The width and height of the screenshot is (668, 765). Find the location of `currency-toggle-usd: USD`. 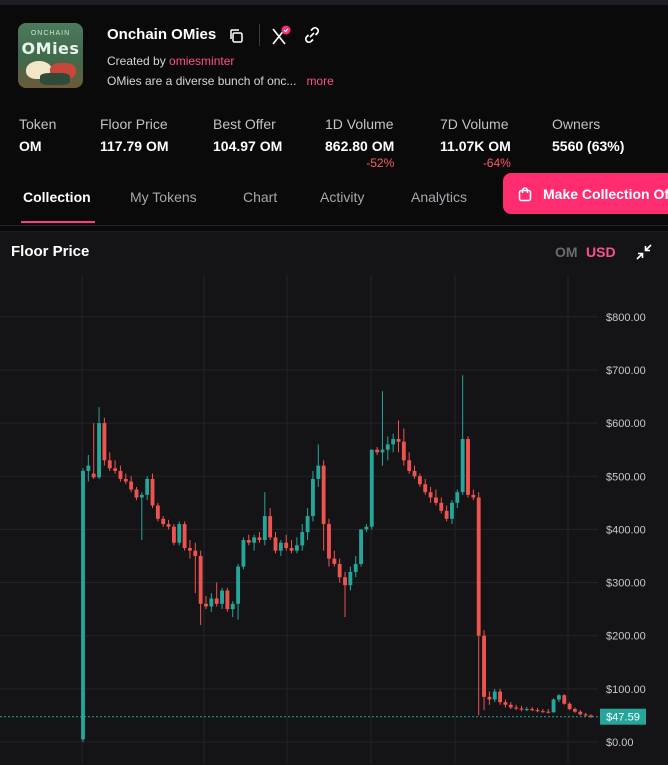

currency-toggle-usd: USD is located at coordinates (601, 252).